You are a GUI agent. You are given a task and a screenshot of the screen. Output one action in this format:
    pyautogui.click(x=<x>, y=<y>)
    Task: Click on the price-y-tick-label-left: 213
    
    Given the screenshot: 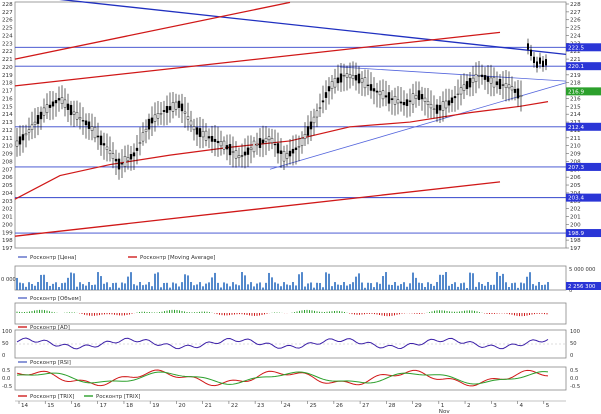 What is the action you would take?
    pyautogui.click(x=7, y=123)
    